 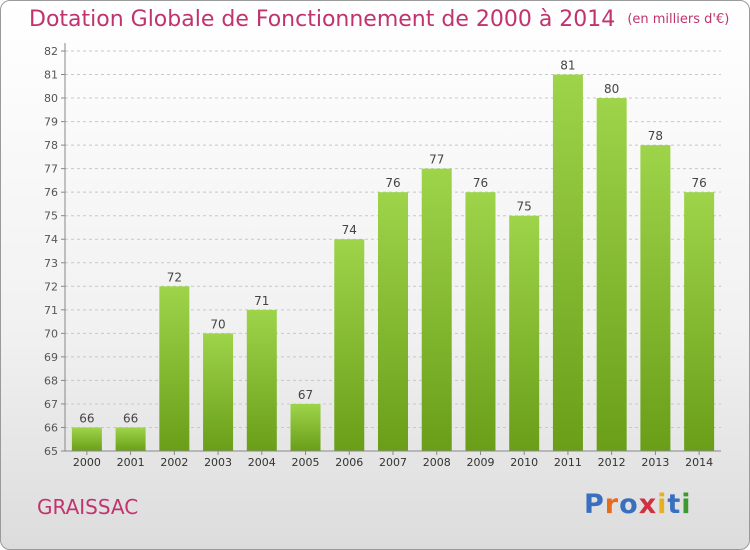 I want to click on y-tick-label: 82, so click(x=51, y=51).